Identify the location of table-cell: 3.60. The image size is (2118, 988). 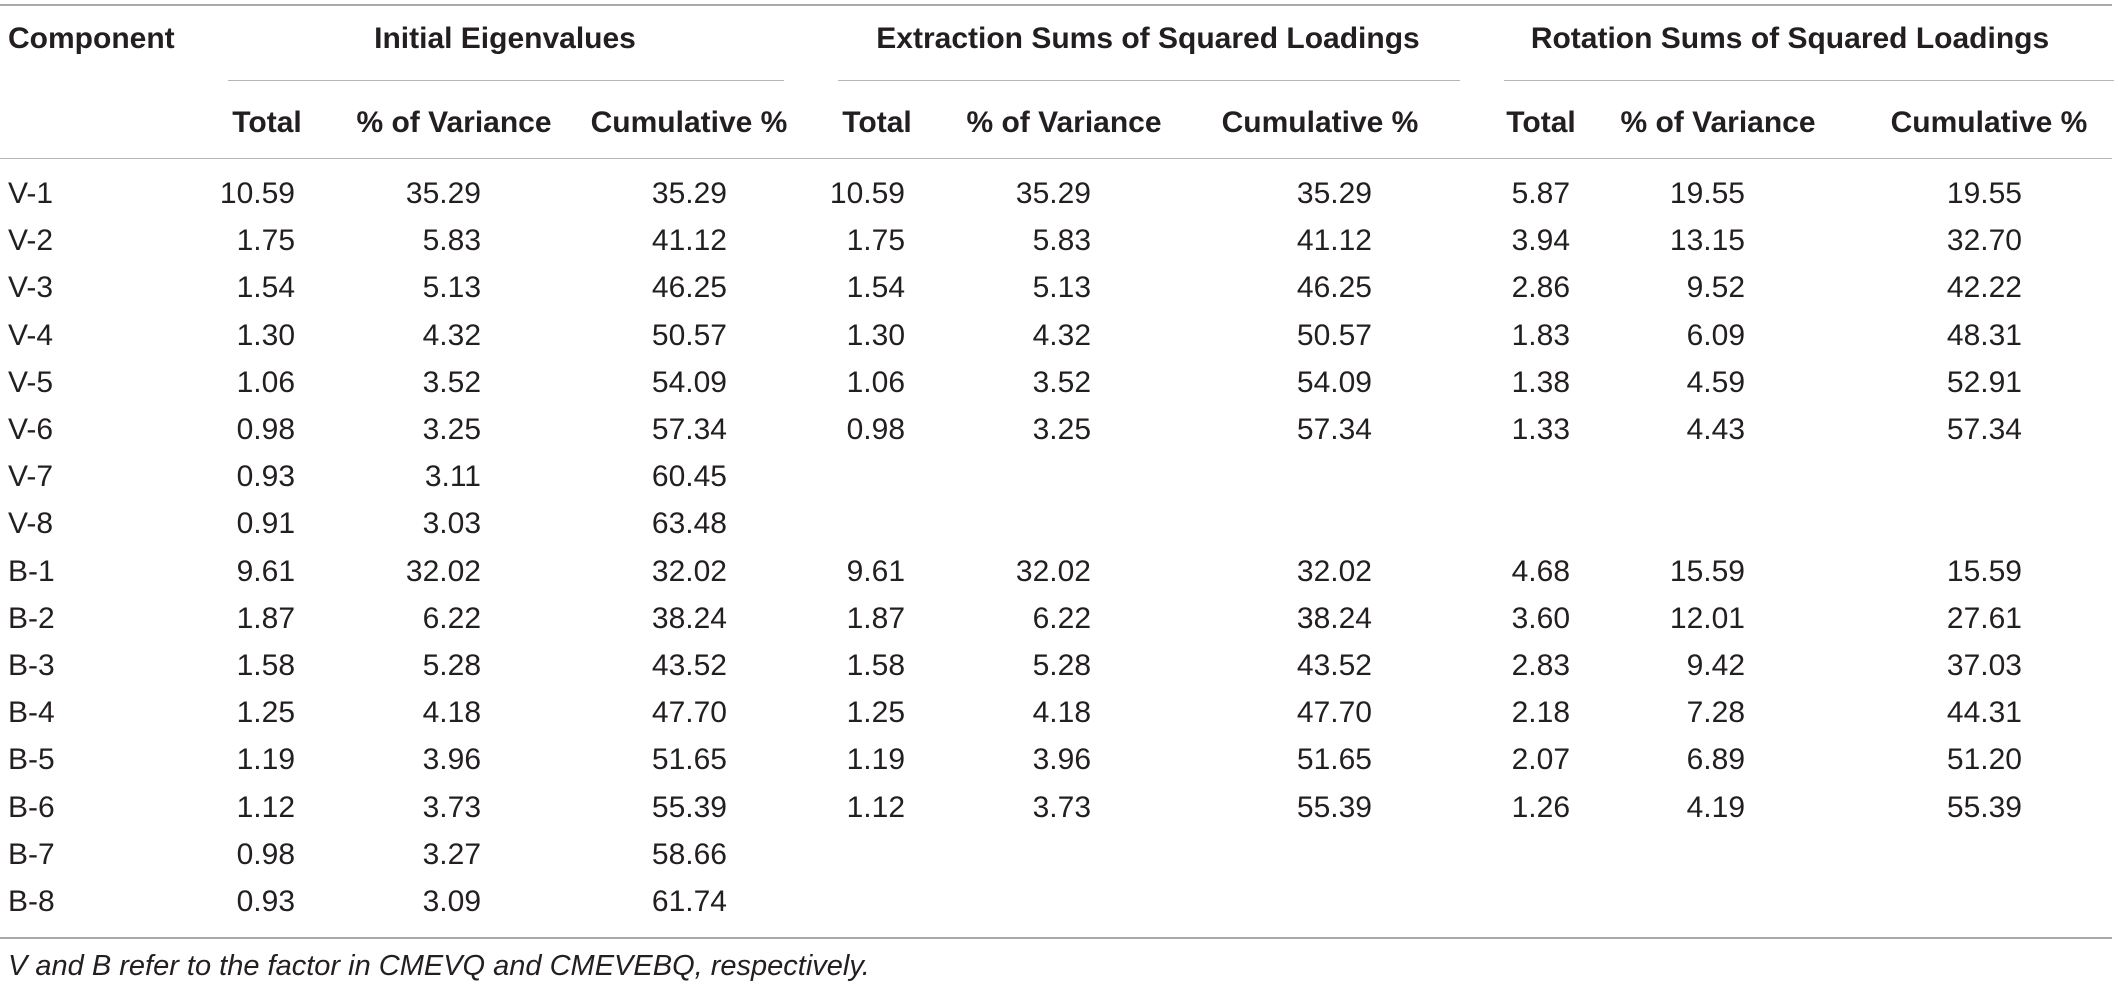
(1540, 618).